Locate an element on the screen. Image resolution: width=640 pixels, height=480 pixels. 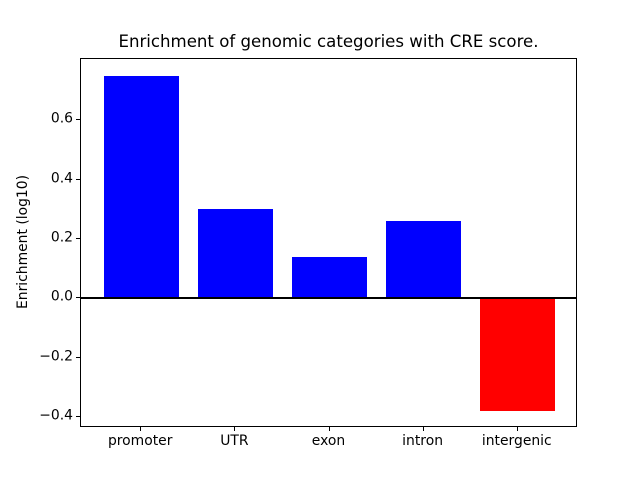
x-tick-label-promoter: promoter is located at coordinates (140, 441).